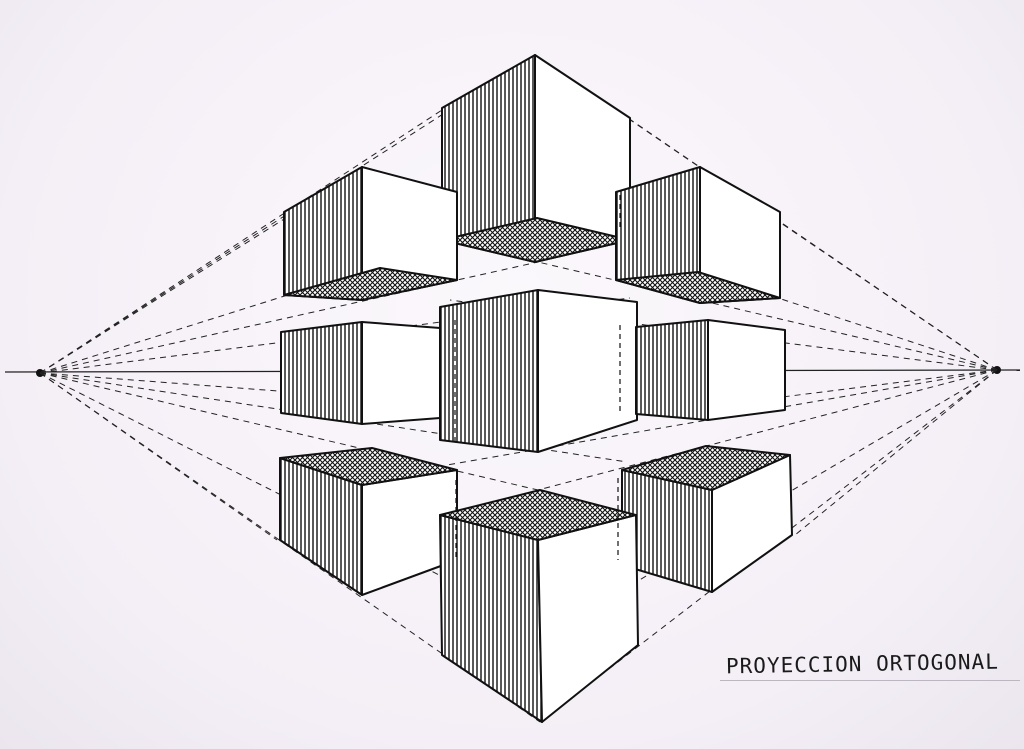 The height and width of the screenshot is (749, 1024). What do you see at coordinates (710, 370) in the screenshot?
I see `middle-right-box` at bounding box center [710, 370].